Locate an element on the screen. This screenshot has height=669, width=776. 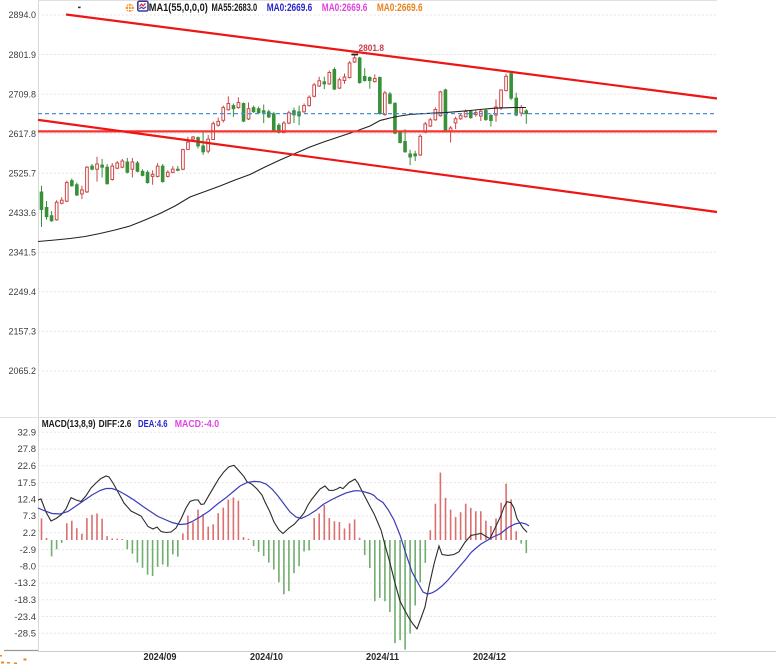
svg-text: -18.3 is located at coordinates (25, 600).